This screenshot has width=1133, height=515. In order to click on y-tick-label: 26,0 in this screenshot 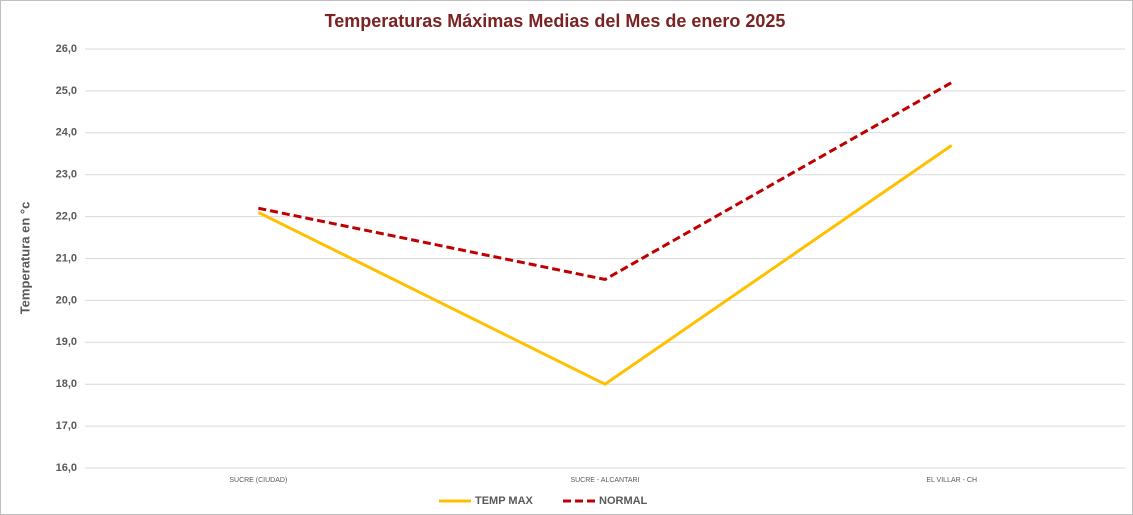, I will do `click(66, 49)`.